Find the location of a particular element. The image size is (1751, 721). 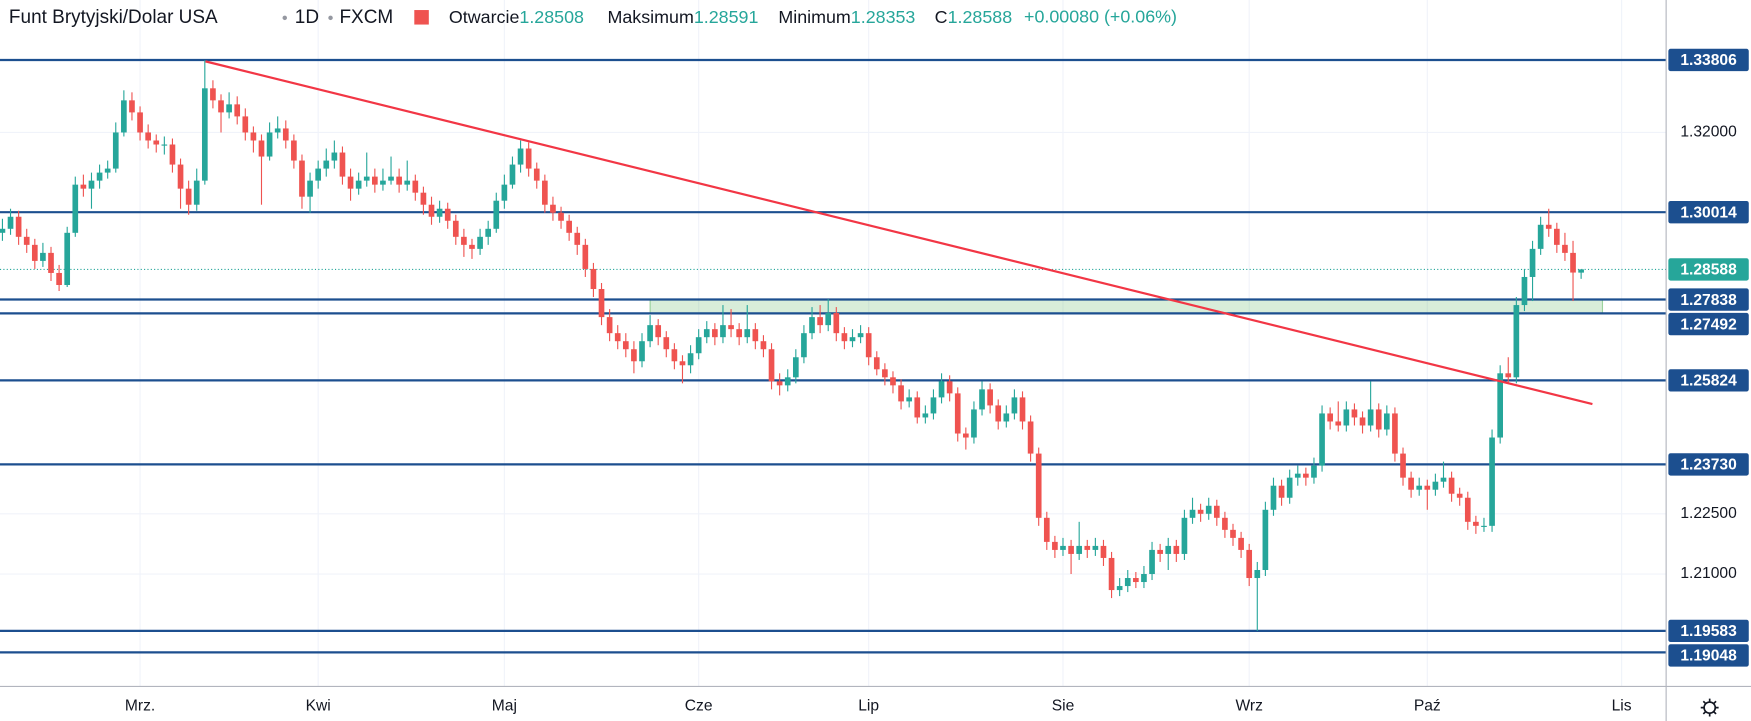

label: C is located at coordinates (941, 17).